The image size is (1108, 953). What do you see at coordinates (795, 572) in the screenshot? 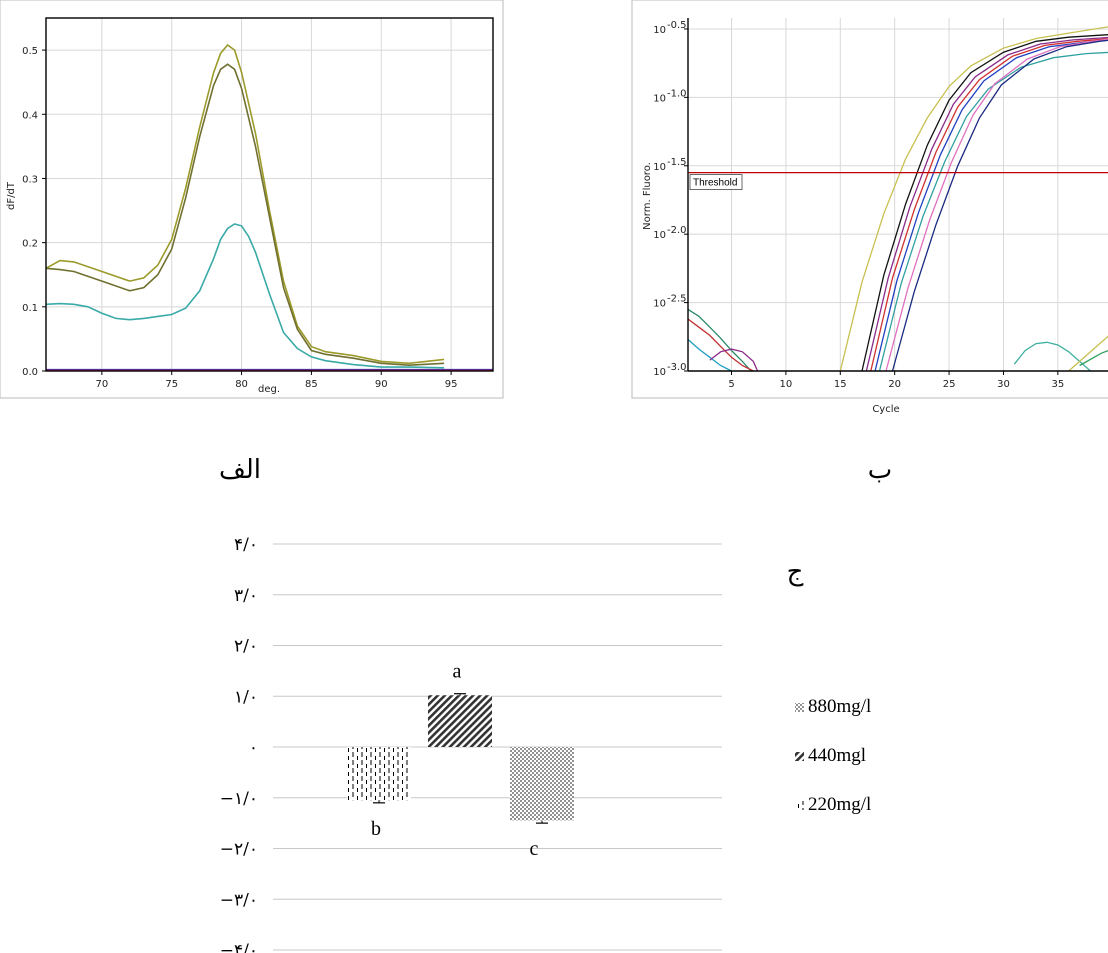
I see `caption-jim: ج` at bounding box center [795, 572].